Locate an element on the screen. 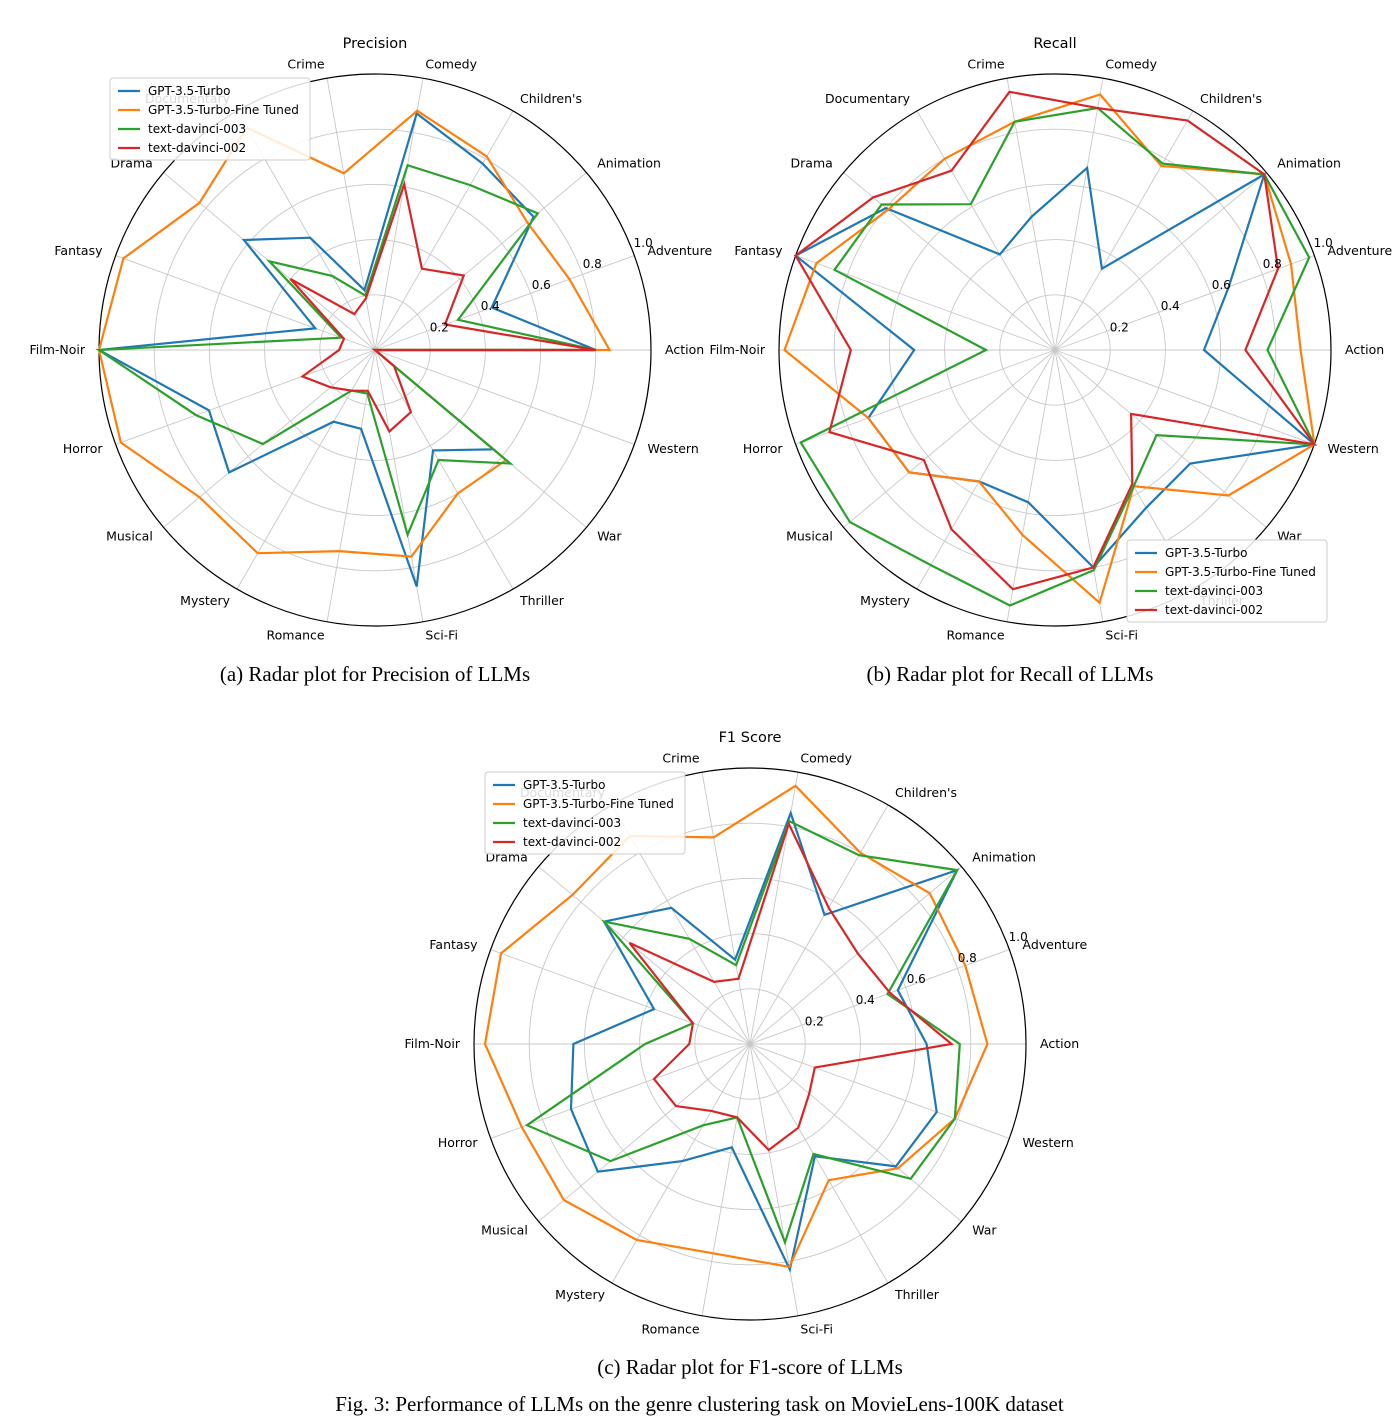  chart-title: Recall is located at coordinates (1054, 44).